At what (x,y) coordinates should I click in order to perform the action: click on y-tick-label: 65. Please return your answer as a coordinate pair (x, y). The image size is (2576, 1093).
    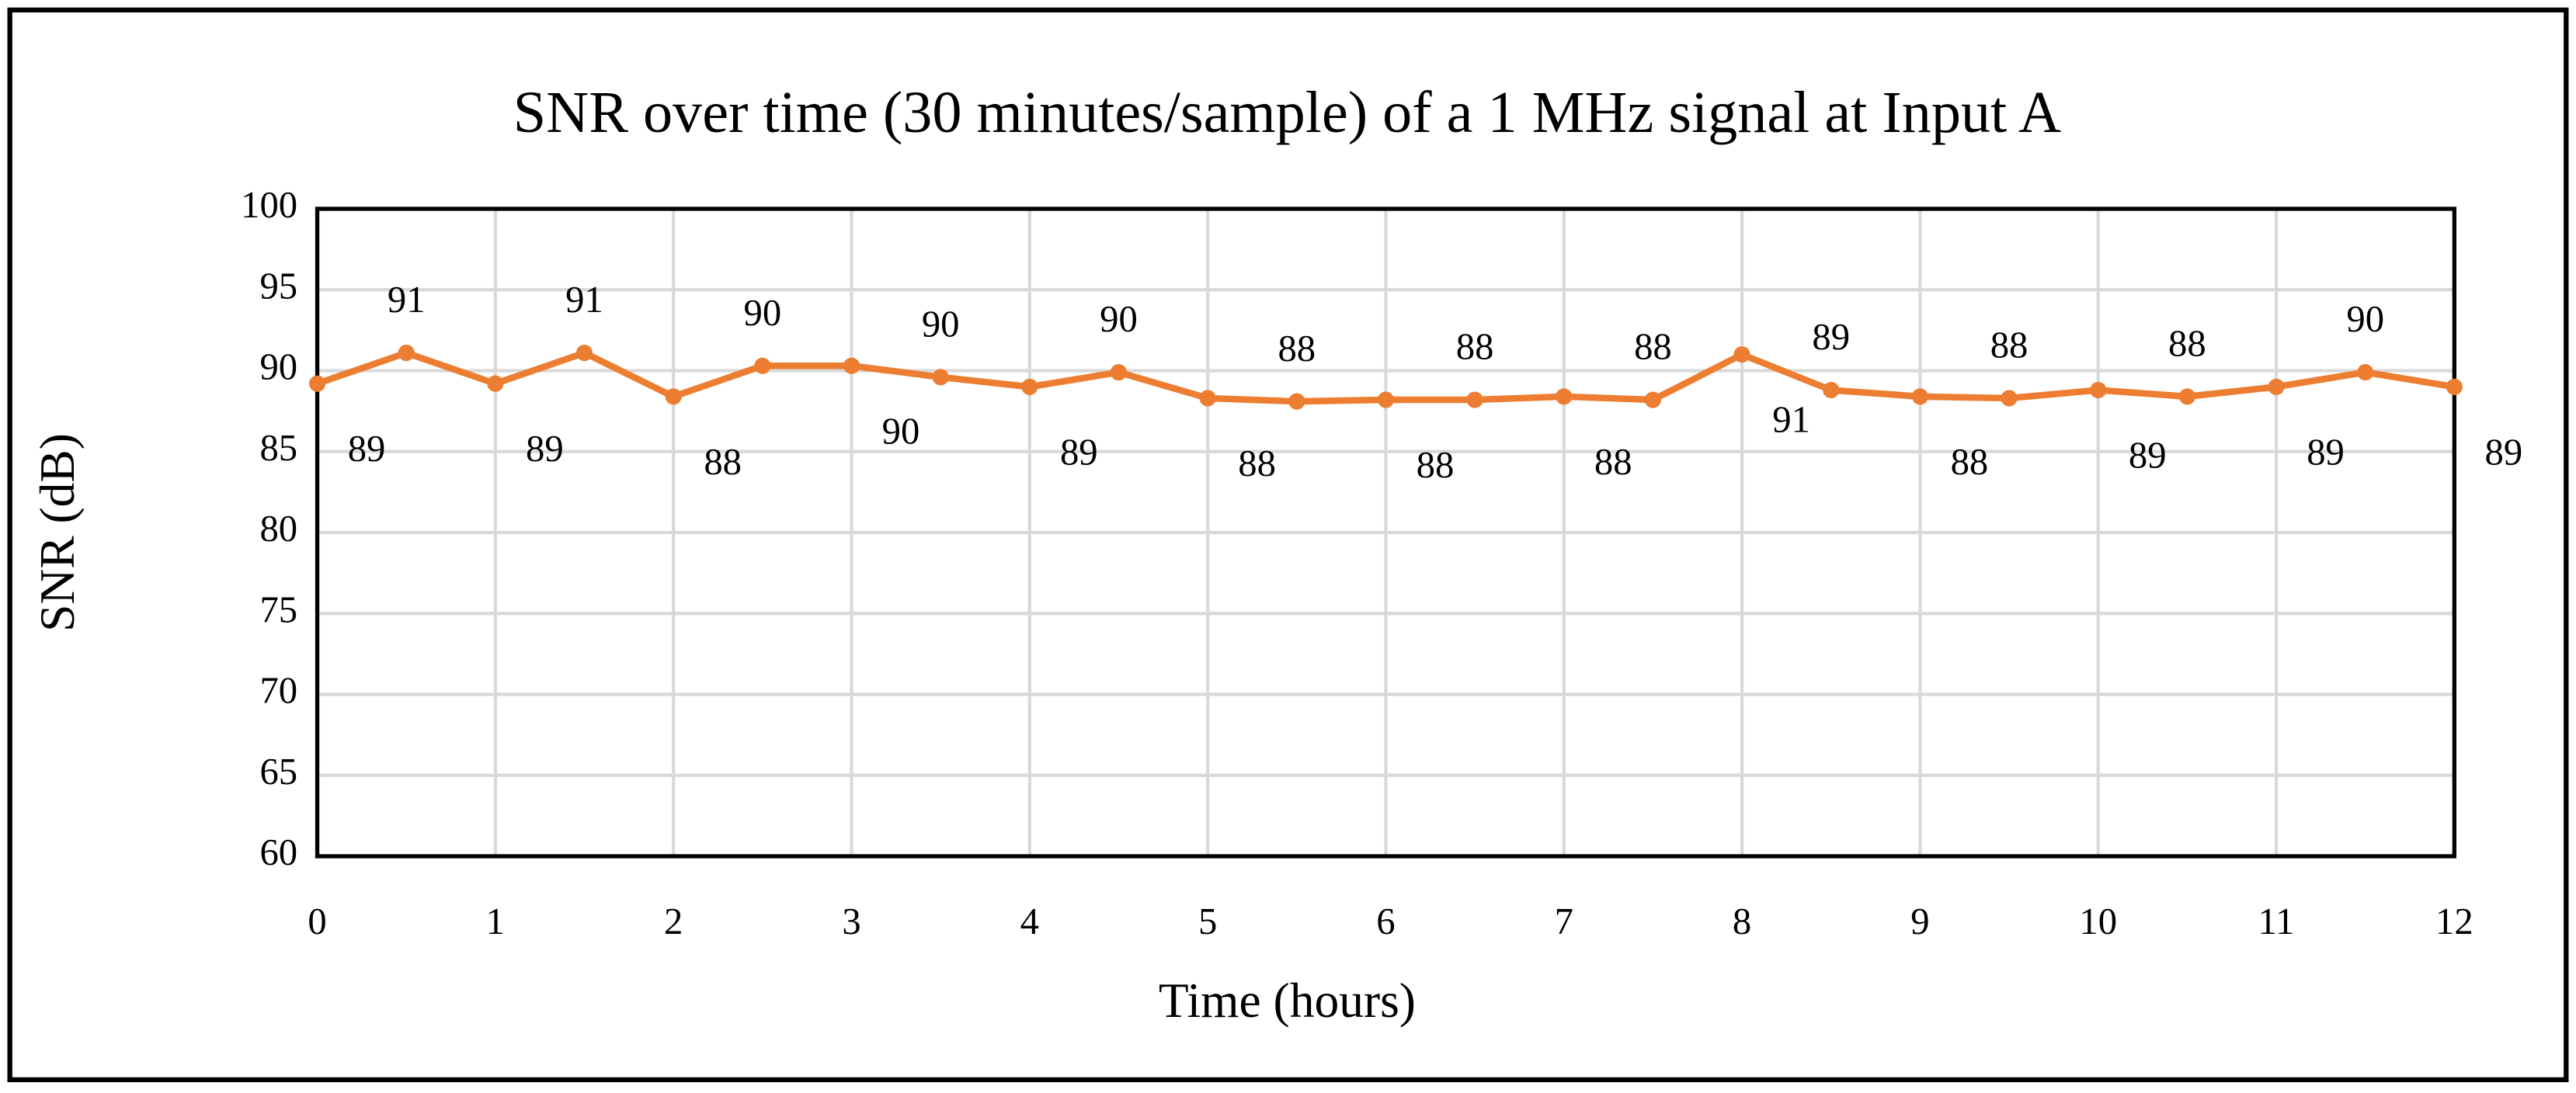
    Looking at the image, I should click on (278, 772).